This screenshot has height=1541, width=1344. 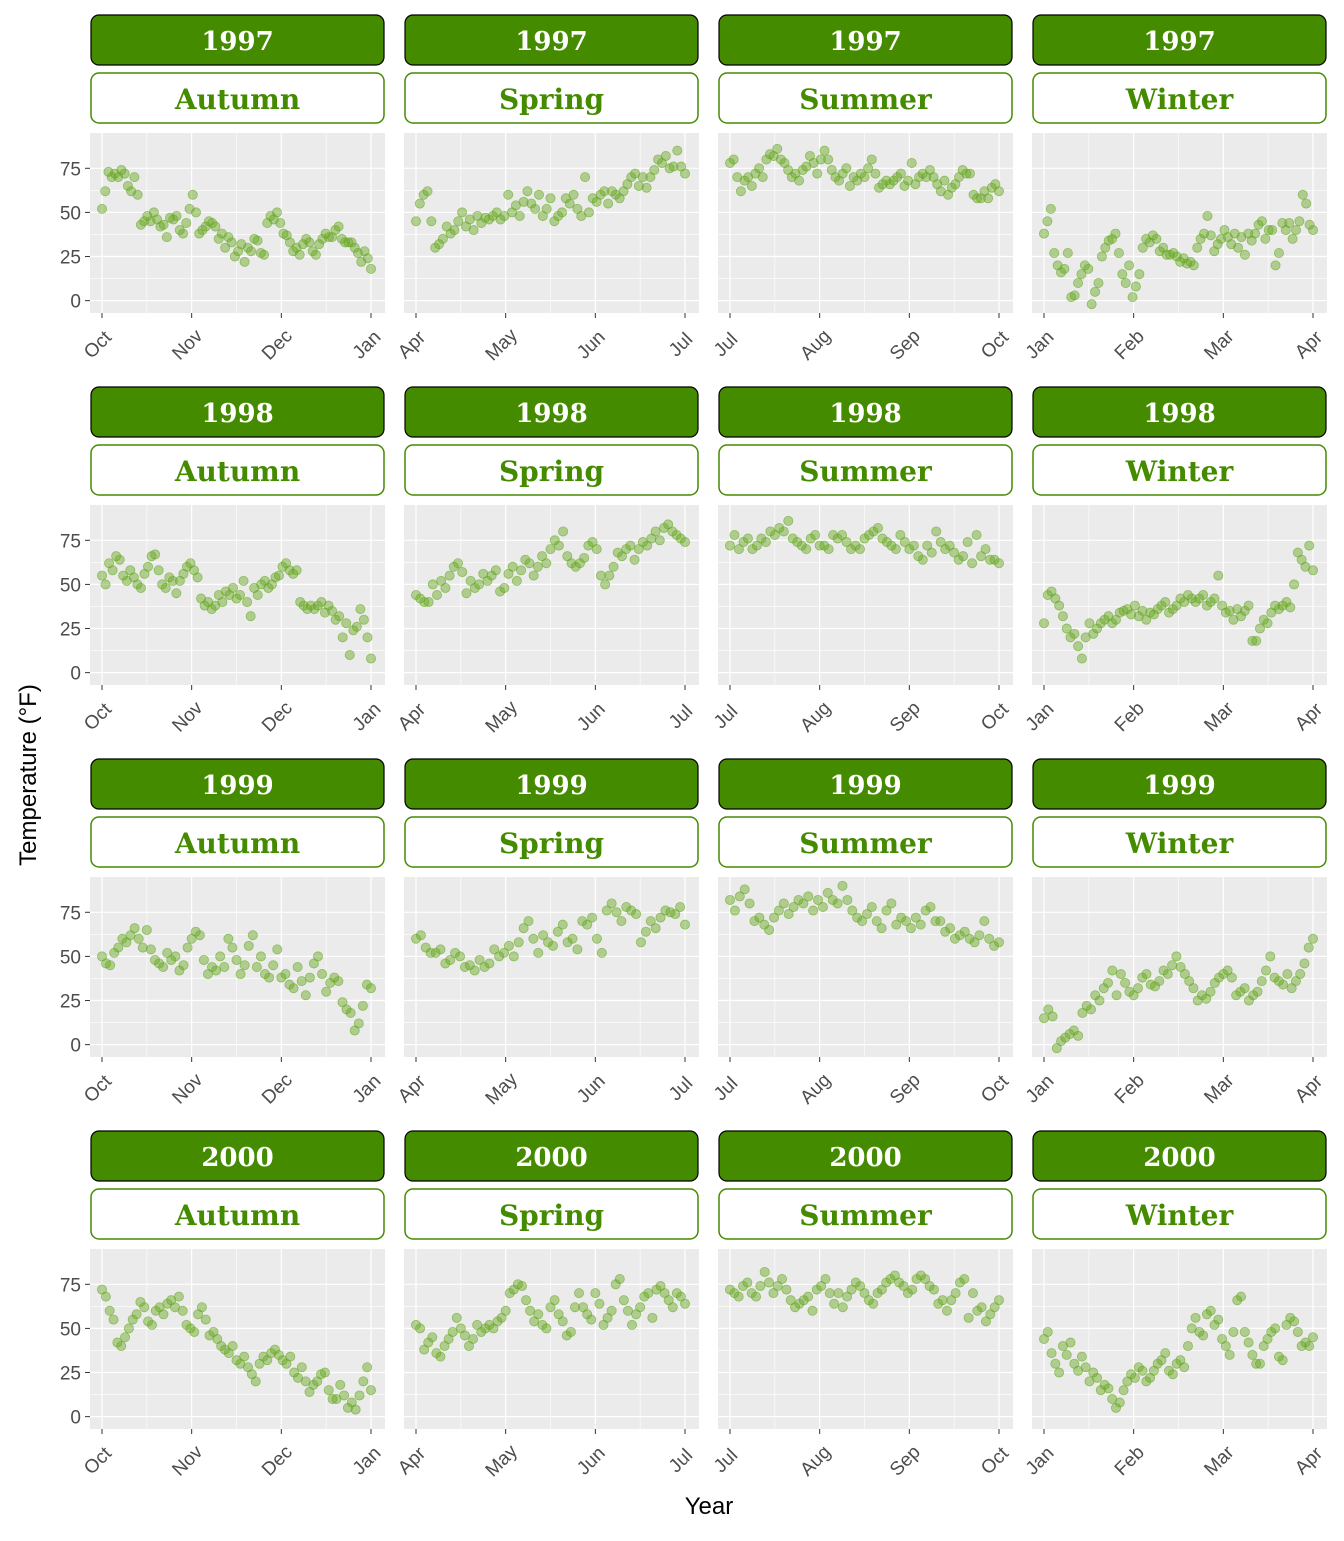 I want to click on panel-2000-summer, so click(x=865, y=1339).